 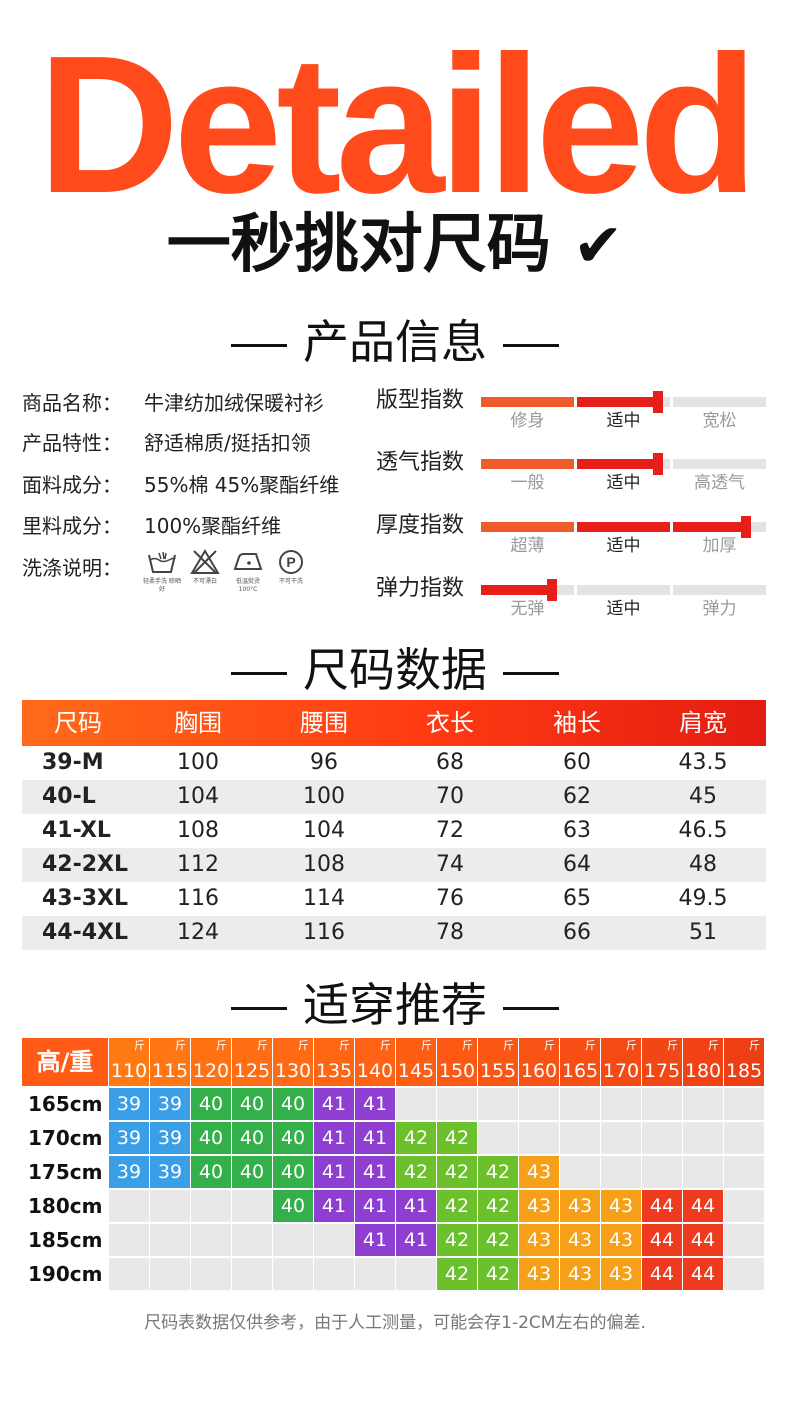 I want to click on weight-header: 斤 120, so click(x=211, y=1062).